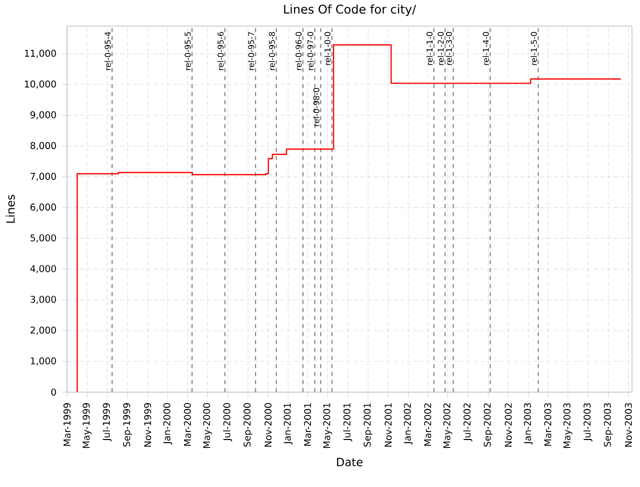  What do you see at coordinates (368, 425) in the screenshot?
I see `x-tick-label: Sep-2001` at bounding box center [368, 425].